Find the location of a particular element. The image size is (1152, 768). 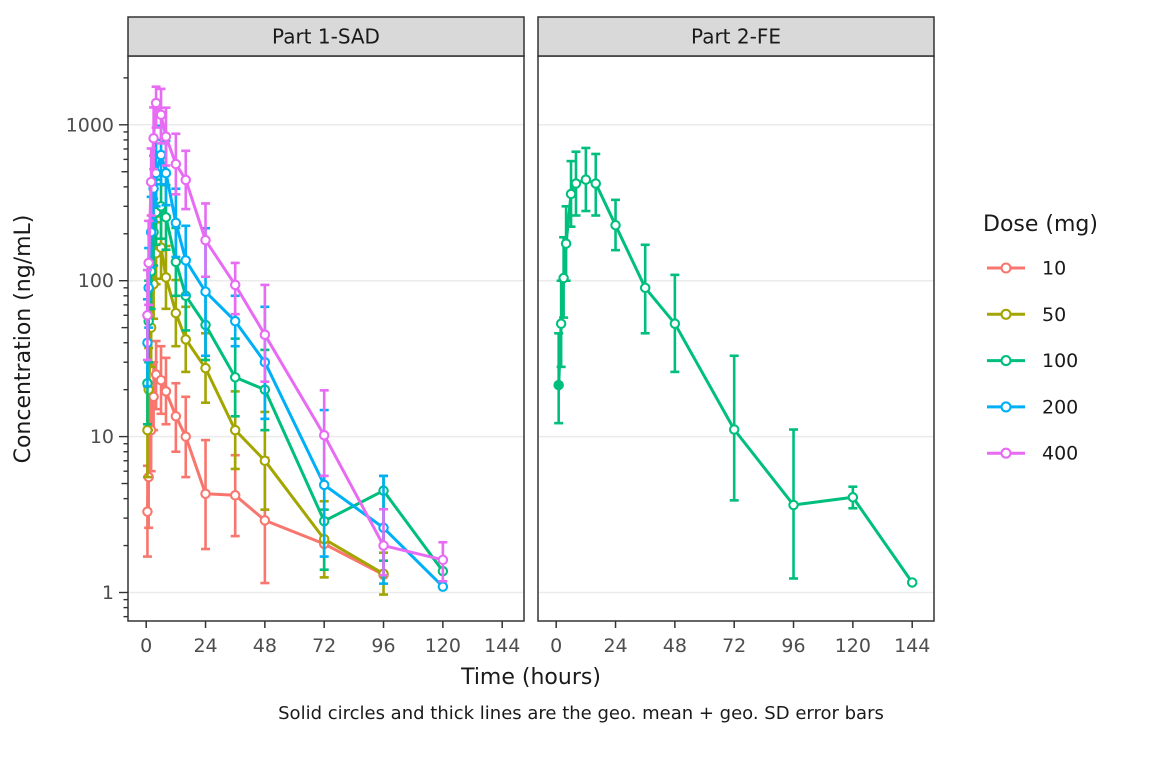

legend-item-50: 50 is located at coordinates (1026, 315).